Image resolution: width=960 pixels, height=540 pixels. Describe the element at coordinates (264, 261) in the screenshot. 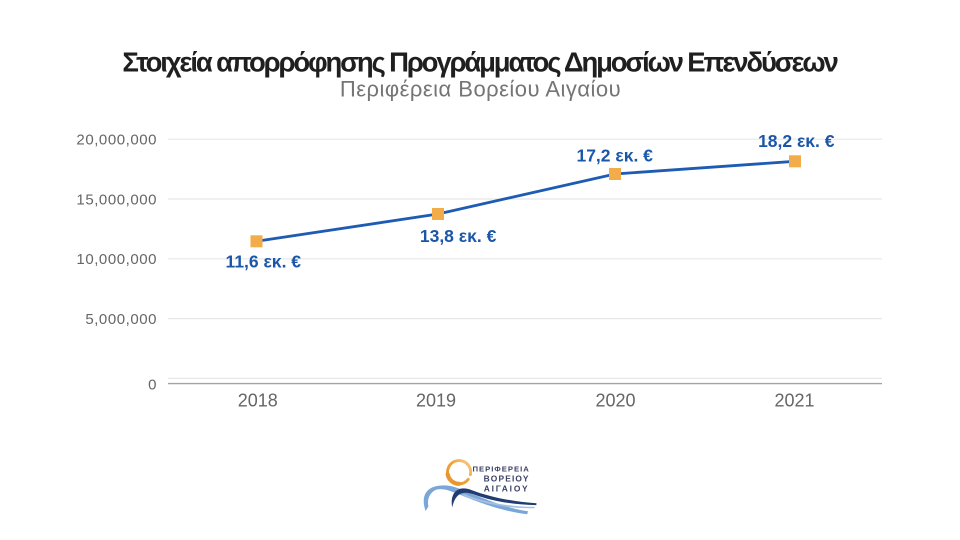

I see `svg-text: 11,6 εκ. €` at that location.